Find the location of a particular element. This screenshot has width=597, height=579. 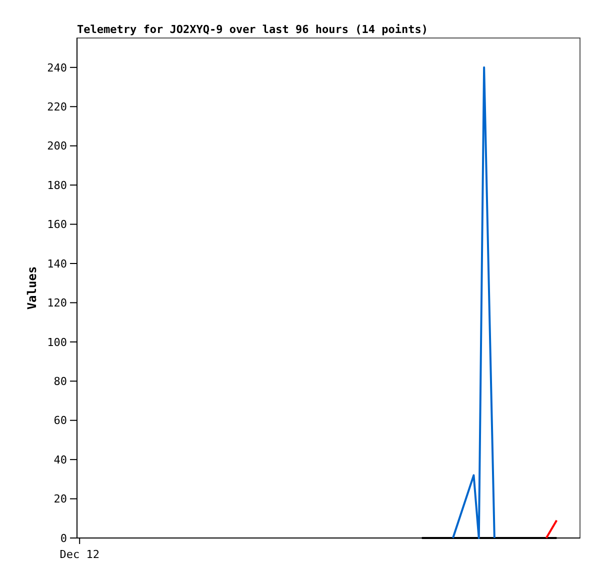

x-tick-label: Dec 12 is located at coordinates (80, 554).